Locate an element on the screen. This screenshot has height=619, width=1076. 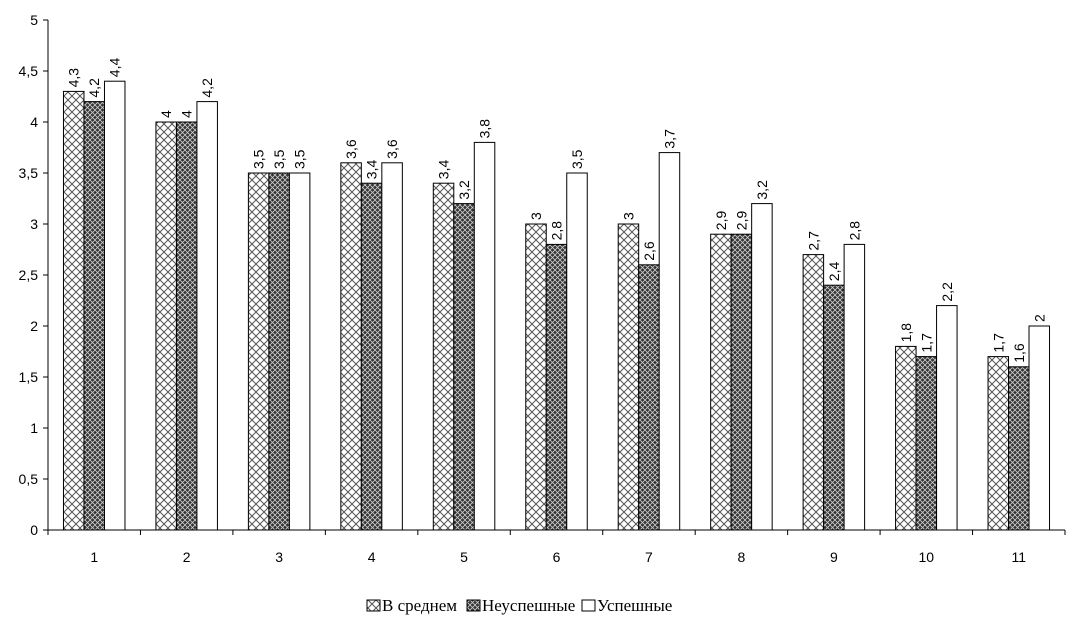
data-label: 2,4 is located at coordinates (834, 272).